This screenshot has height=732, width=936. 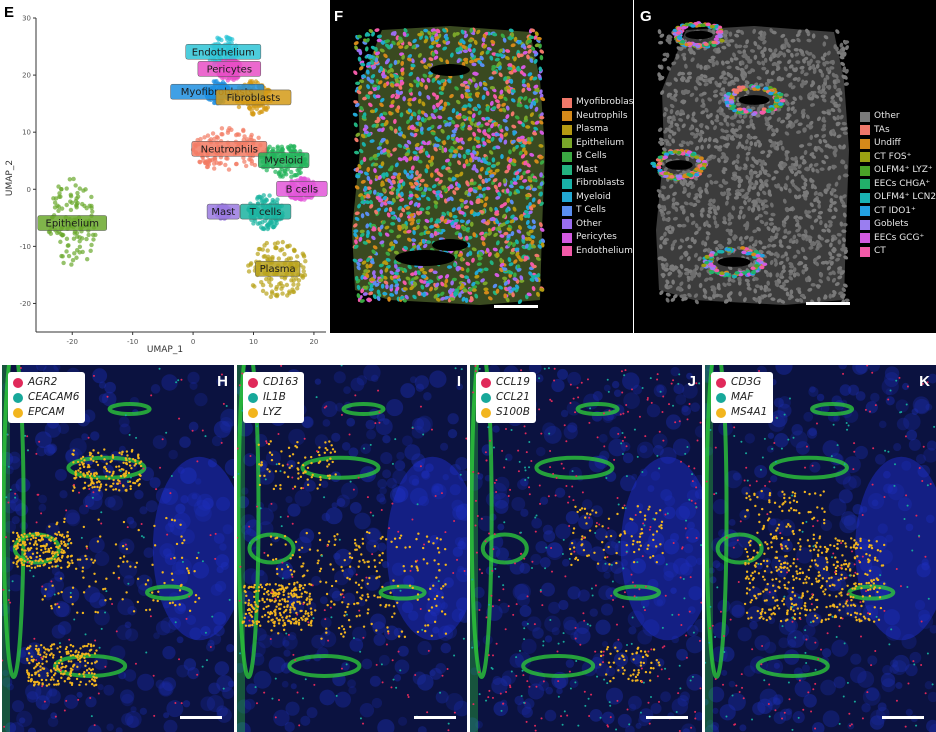 What do you see at coordinates (253, 97) in the screenshot?
I see `cluster-label-box` at bounding box center [253, 97].